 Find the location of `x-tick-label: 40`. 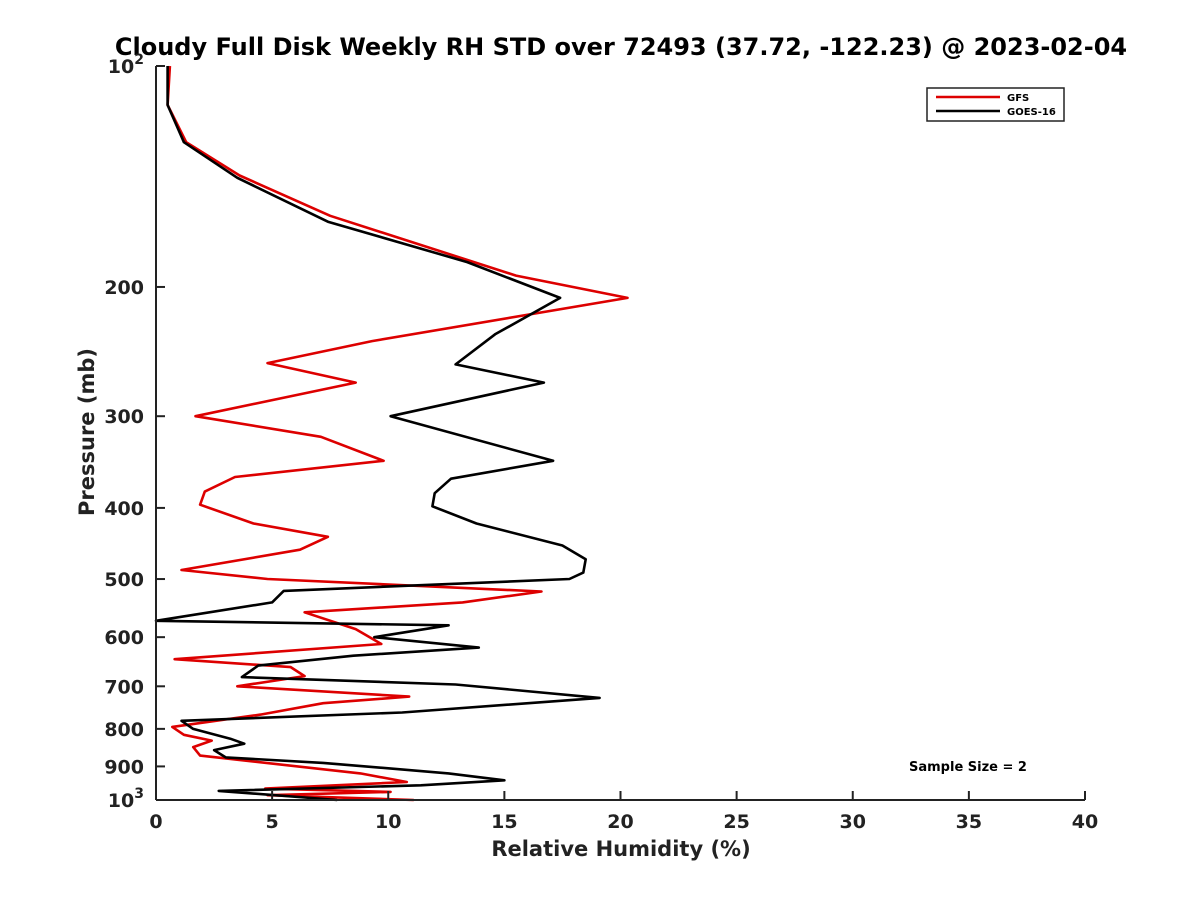

x-tick-label: 40 is located at coordinates (1085, 822).